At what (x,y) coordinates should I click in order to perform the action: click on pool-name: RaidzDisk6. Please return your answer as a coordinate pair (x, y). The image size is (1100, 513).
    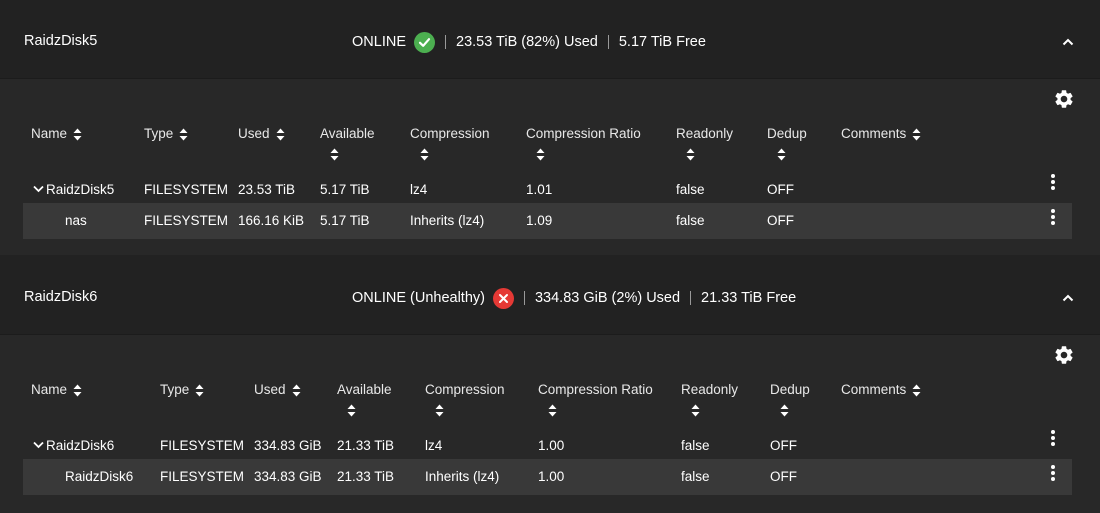
    Looking at the image, I should click on (61, 297).